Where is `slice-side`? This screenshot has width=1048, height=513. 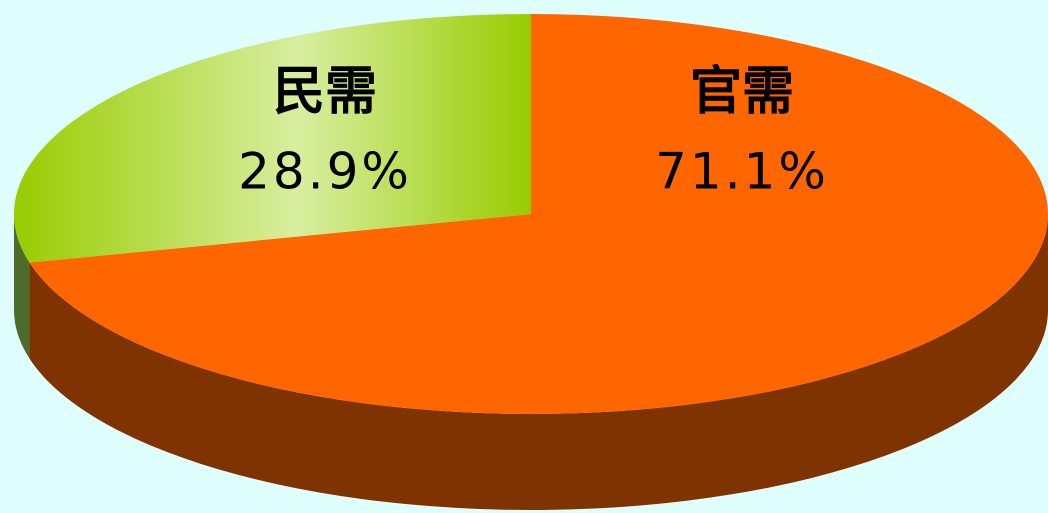
slice-side is located at coordinates (22, 286).